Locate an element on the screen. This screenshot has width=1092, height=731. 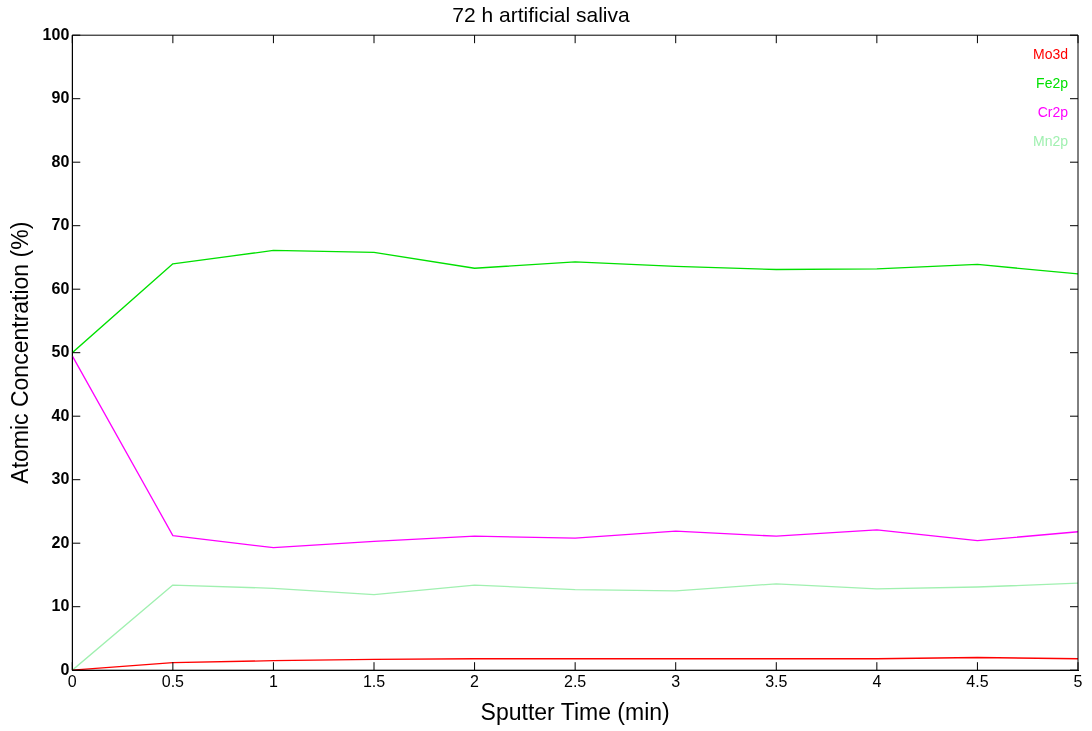
x-tick-label: 4 is located at coordinates (877, 682).